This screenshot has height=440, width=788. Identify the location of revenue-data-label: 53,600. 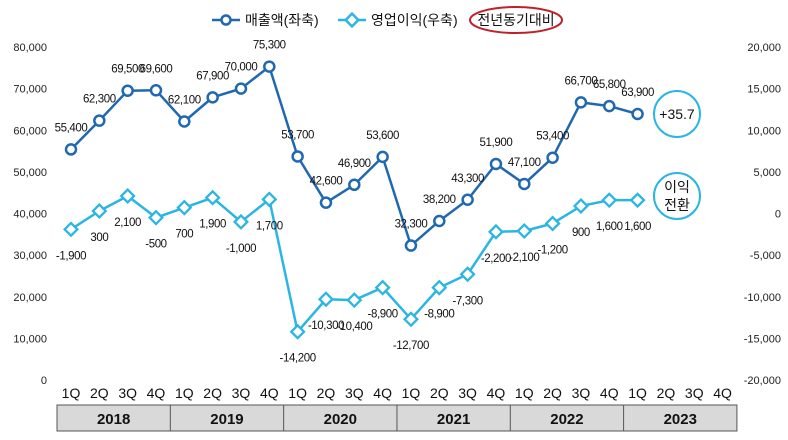
(382, 136).